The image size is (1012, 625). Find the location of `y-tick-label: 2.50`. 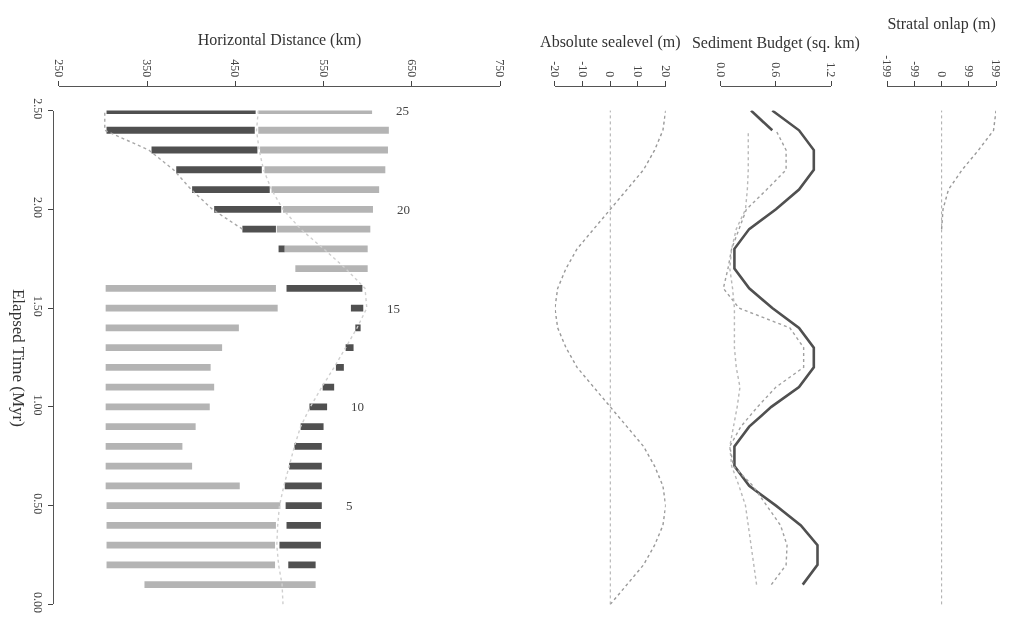

y-tick-label: 2.50 is located at coordinates (37, 109).